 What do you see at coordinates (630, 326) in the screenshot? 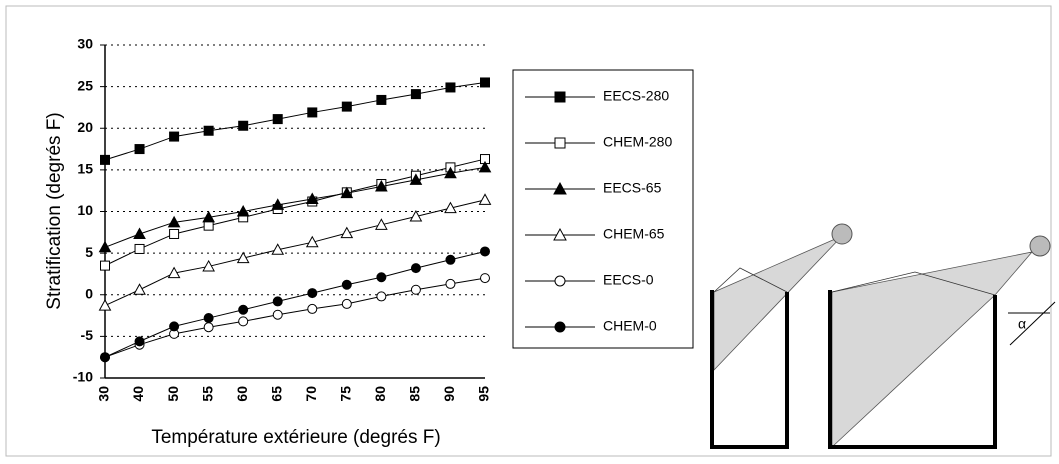
I see `legend-label: CHEM-0` at bounding box center [630, 326].